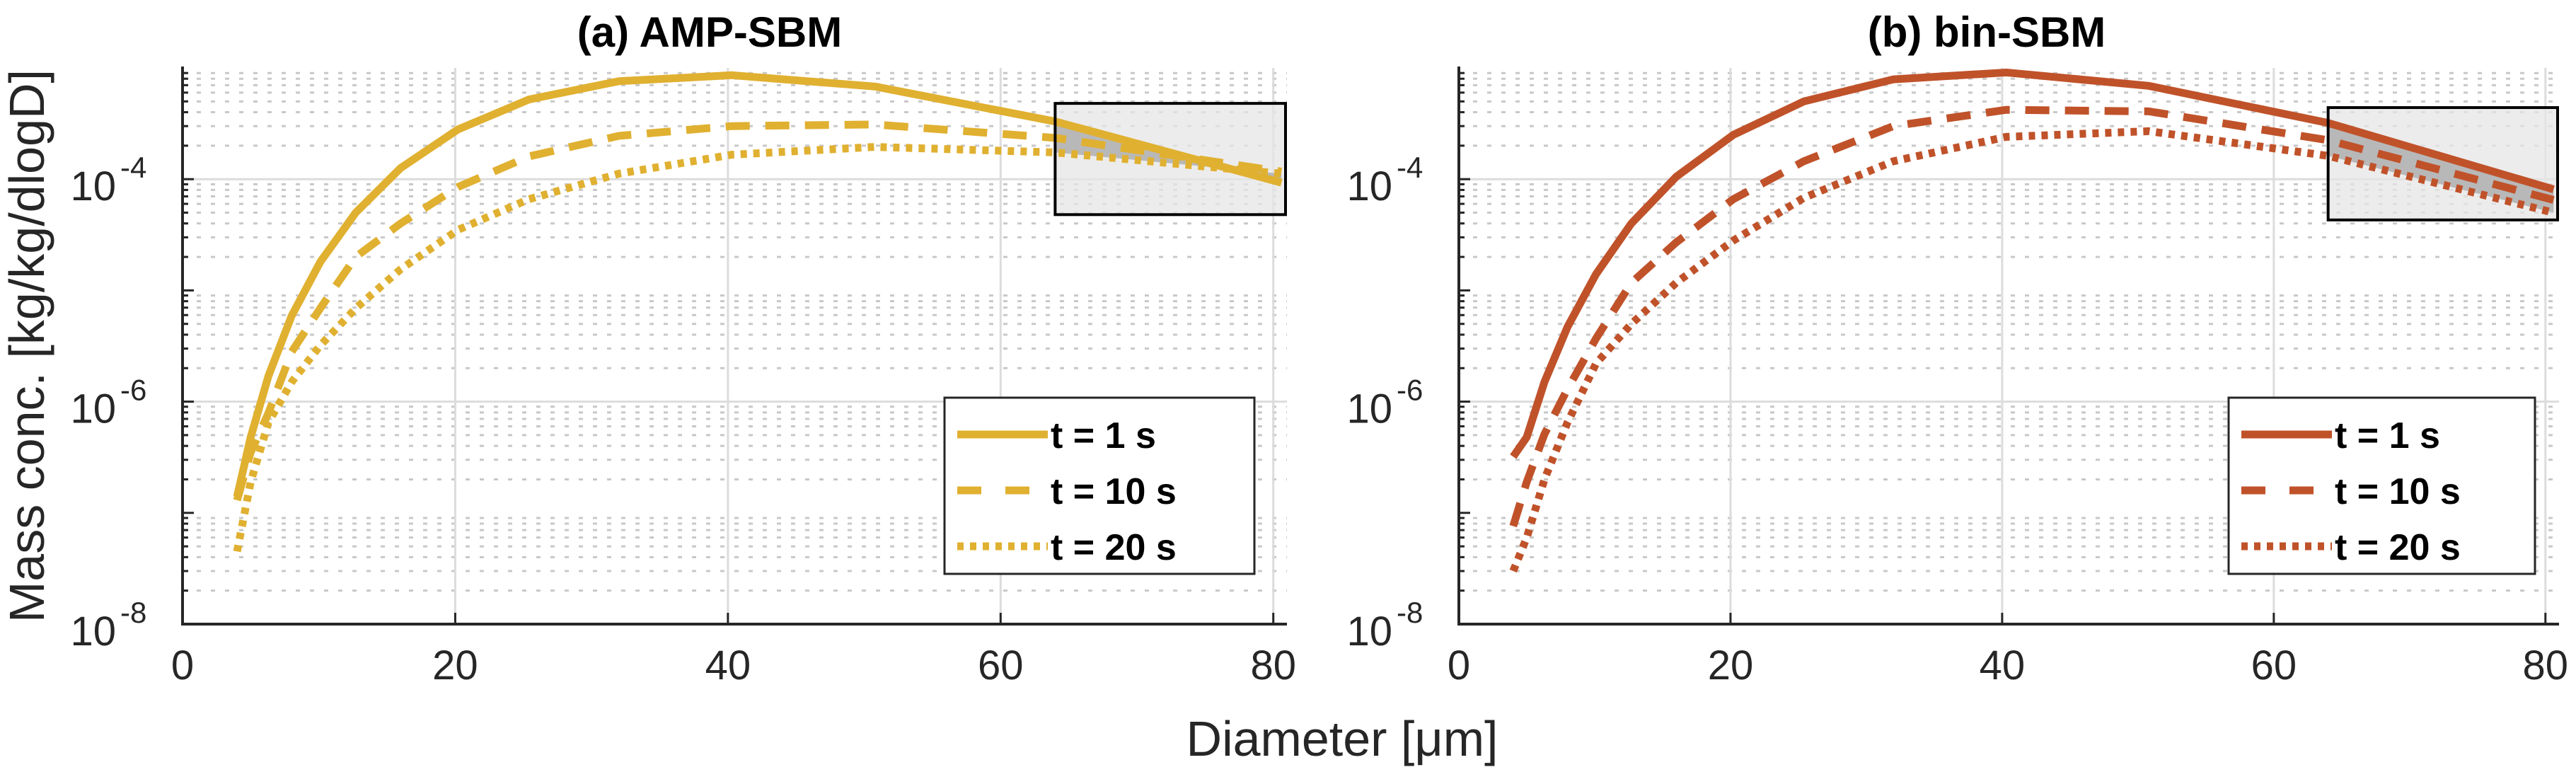  I want to click on highlight-region, so click(2443, 164).